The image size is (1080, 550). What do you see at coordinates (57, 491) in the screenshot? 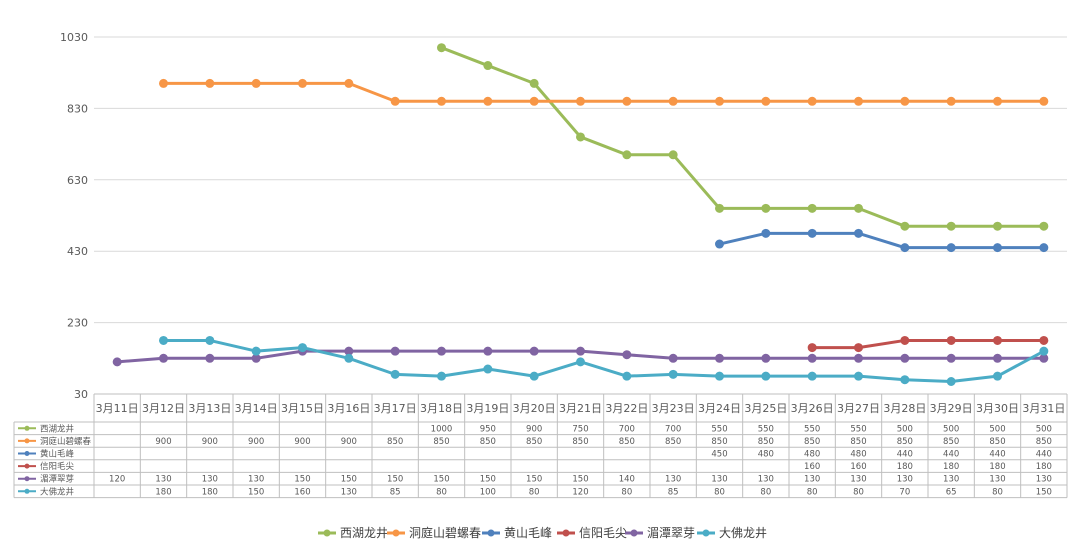
I see `table-series-name: 大佛龙井` at bounding box center [57, 491].